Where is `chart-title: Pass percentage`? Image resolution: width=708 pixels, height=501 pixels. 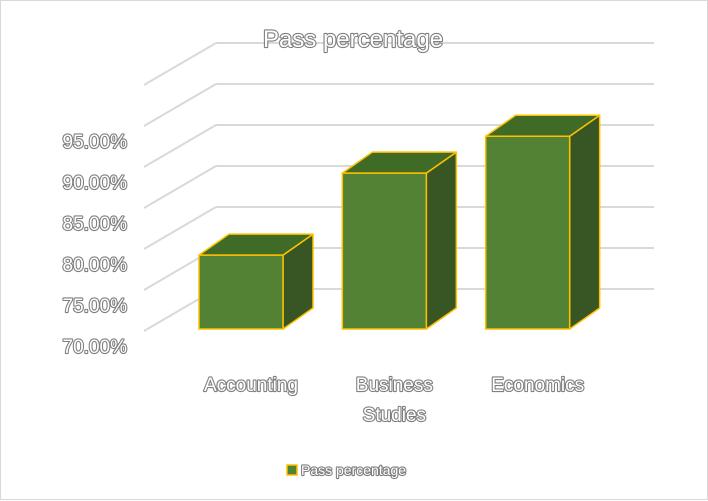
chart-title: Pass percentage is located at coordinates (353, 39).